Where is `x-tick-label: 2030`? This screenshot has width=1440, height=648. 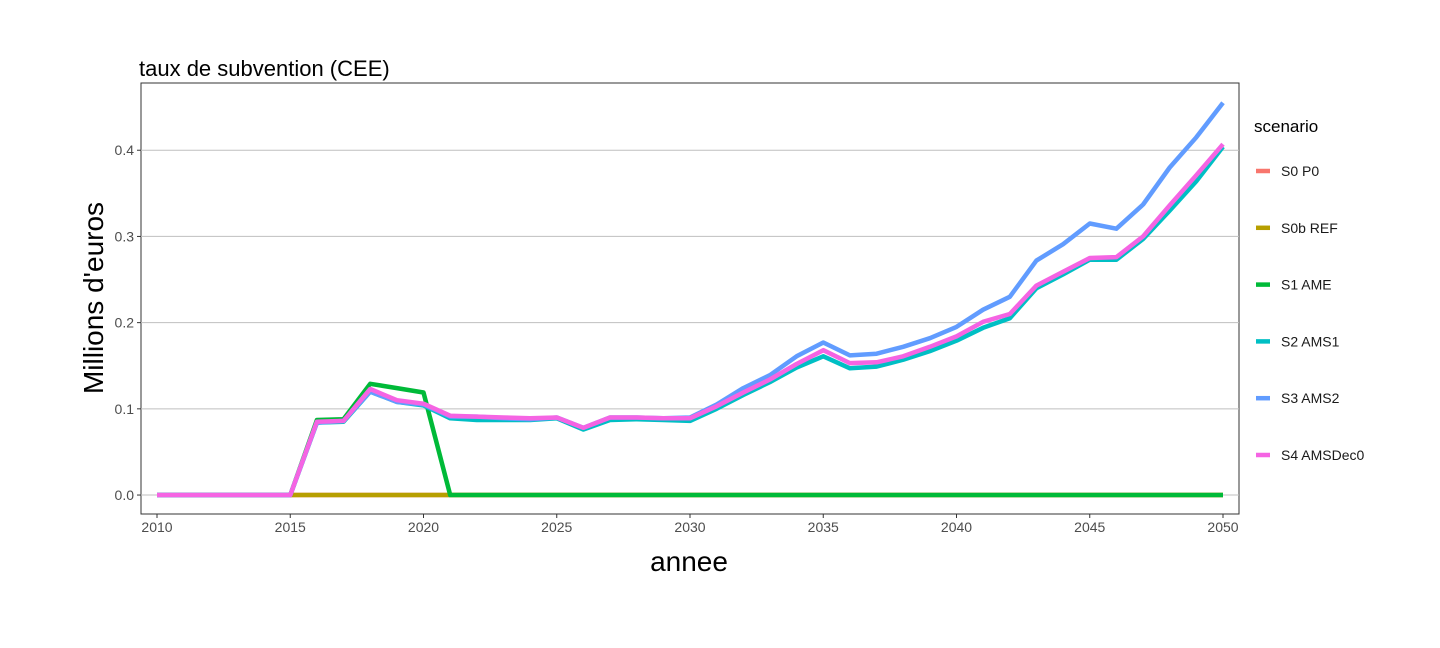
x-tick-label: 2030 is located at coordinates (689, 527).